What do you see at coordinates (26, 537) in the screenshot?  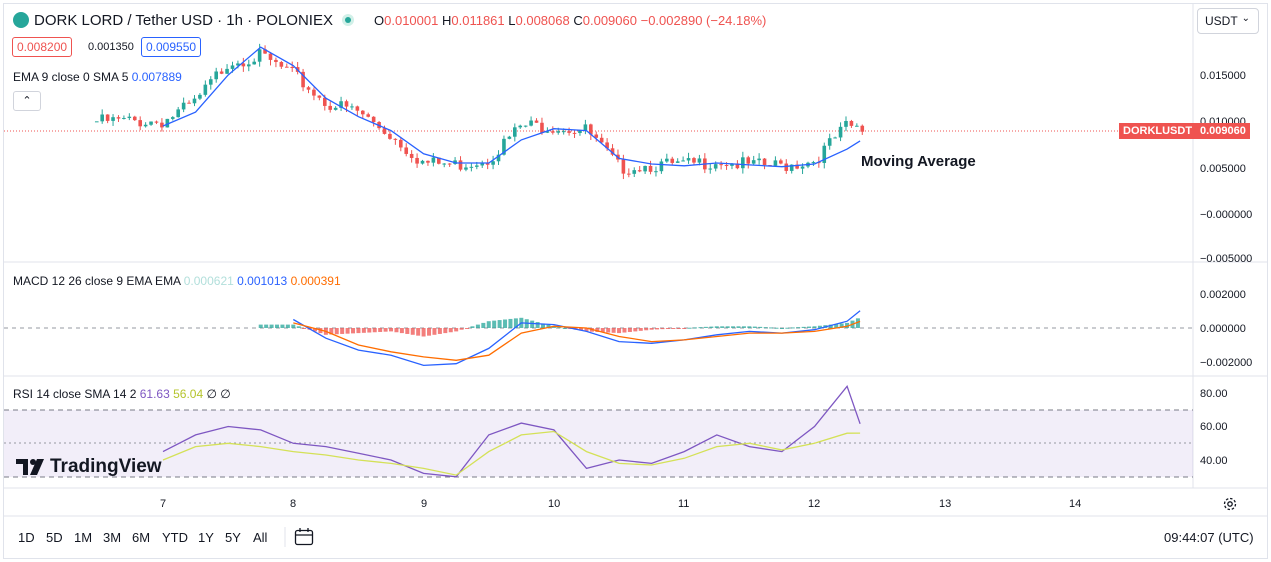 I see `range-button-1d: 1D` at bounding box center [26, 537].